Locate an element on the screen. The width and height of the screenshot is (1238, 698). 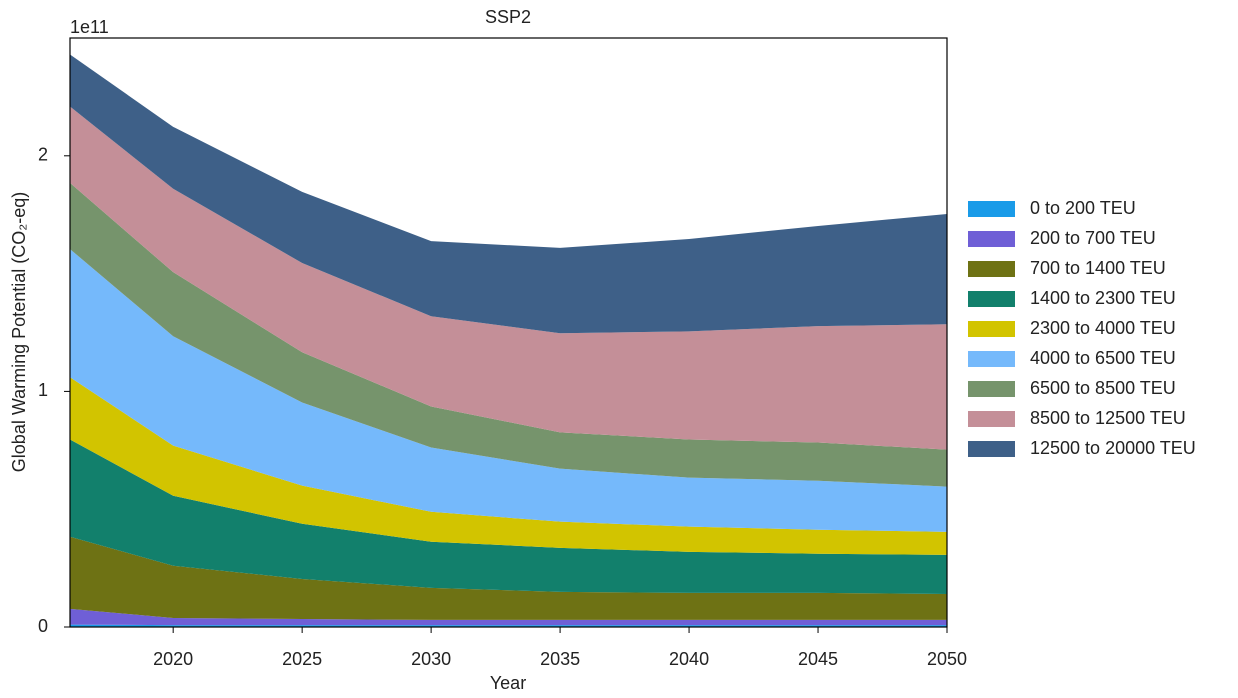
x-tick-label: 2035 is located at coordinates (560, 659).